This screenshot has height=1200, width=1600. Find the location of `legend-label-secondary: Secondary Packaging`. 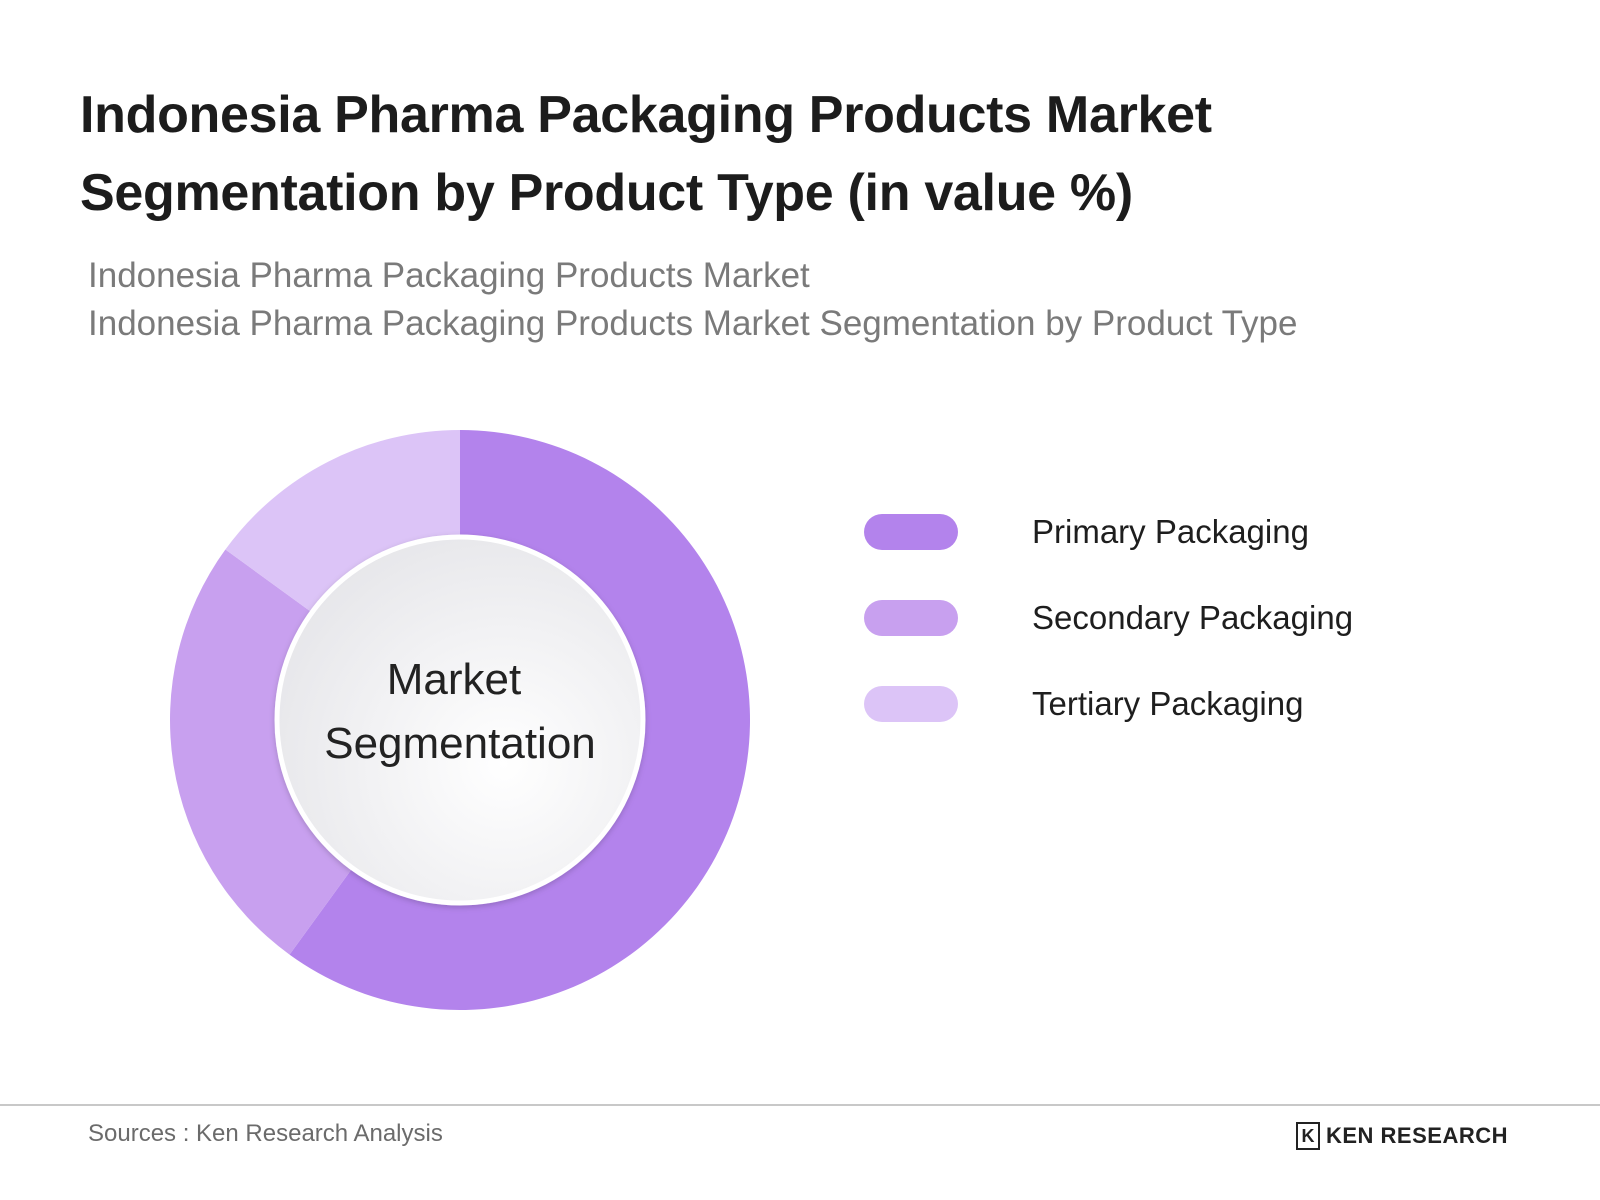

legend-label-secondary: Secondary Packaging is located at coordinates (1193, 617).